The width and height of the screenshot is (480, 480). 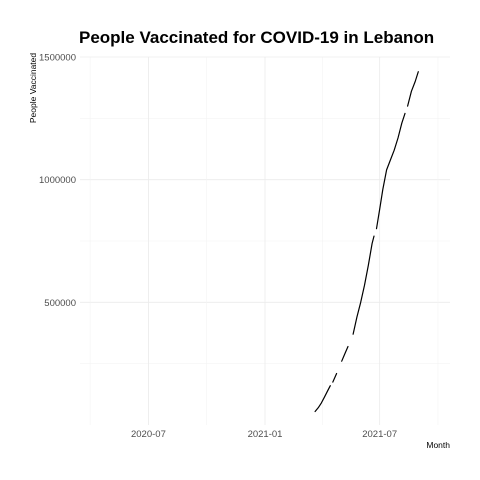 What do you see at coordinates (438, 445) in the screenshot?
I see `x-axis-label: Month` at bounding box center [438, 445].